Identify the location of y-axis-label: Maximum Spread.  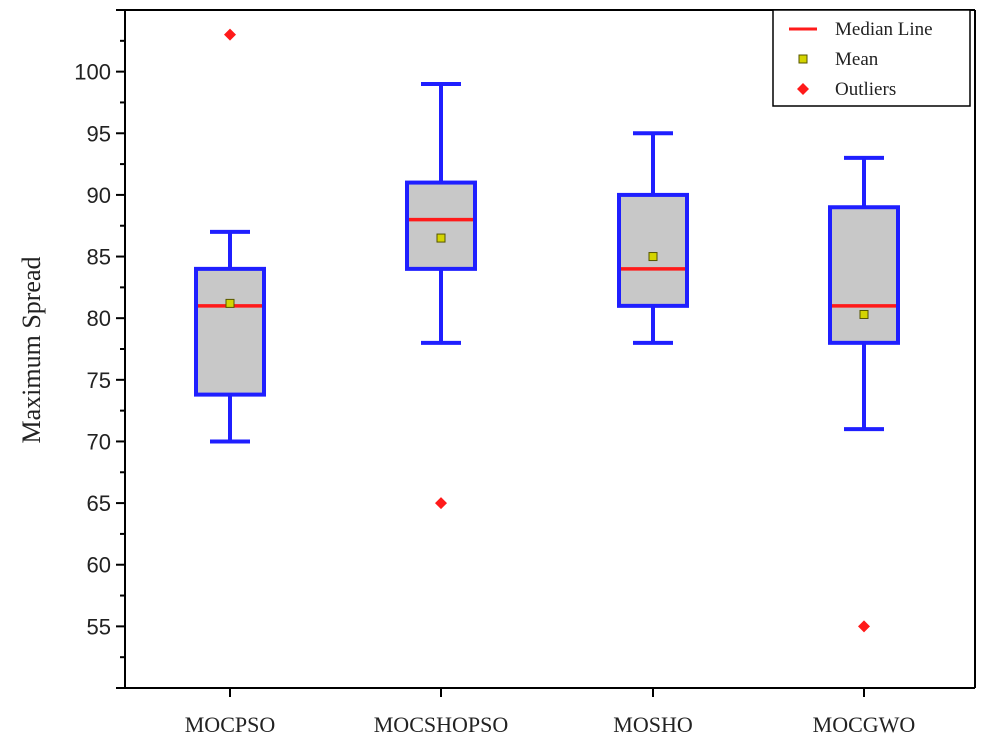
(31, 349).